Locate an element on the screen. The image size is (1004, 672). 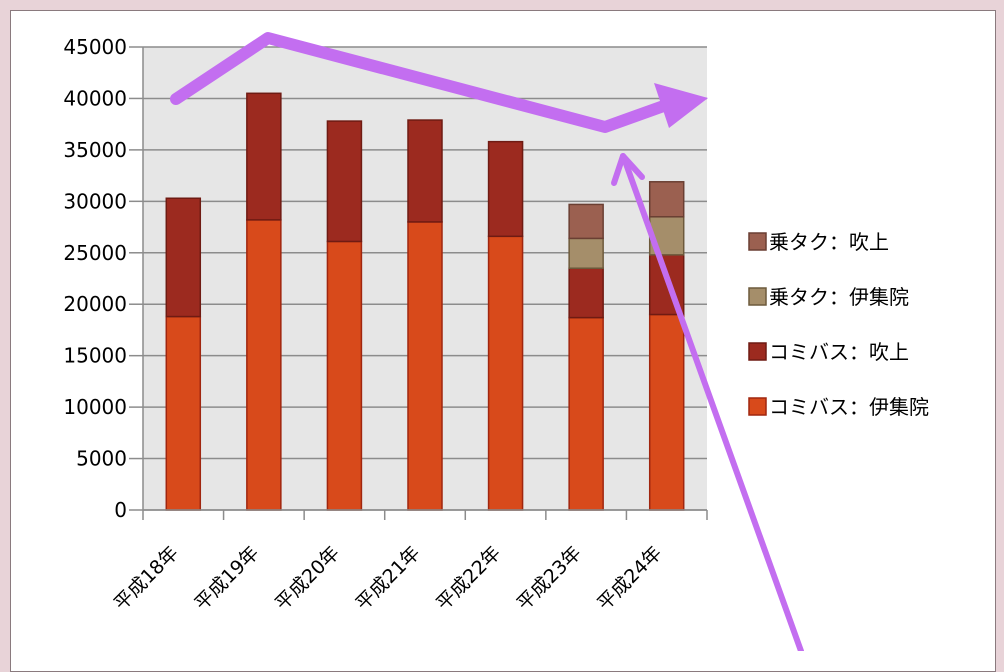
pointer-arrow-line is located at coordinates (713, 404).